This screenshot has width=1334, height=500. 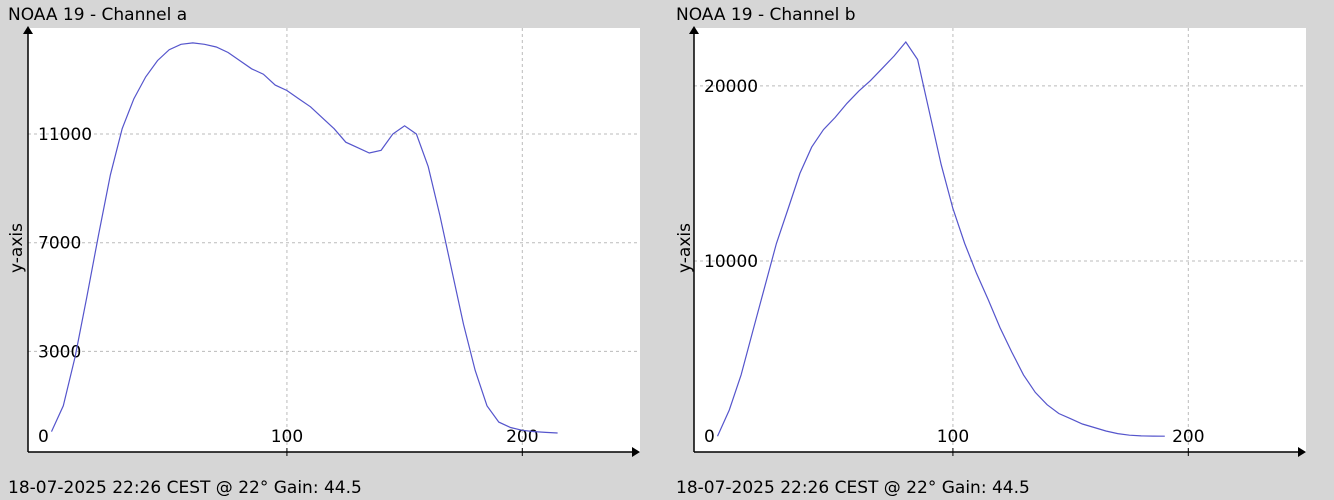 I want to click on chart-b-x-axis-arrow, so click(x=1302, y=452).